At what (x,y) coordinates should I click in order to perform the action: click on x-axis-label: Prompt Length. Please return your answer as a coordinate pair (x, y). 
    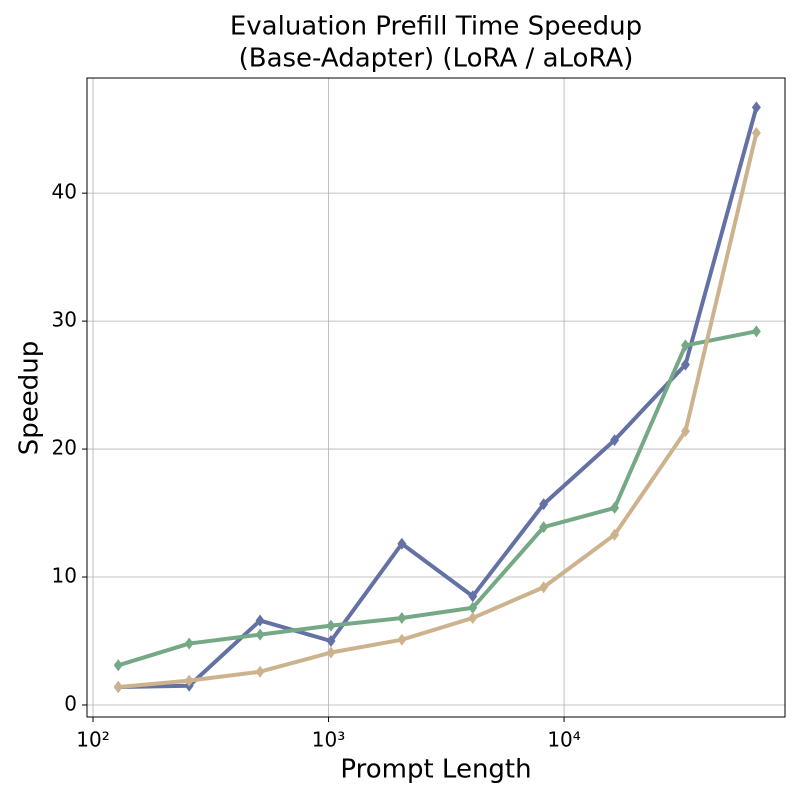
    Looking at the image, I should click on (435, 770).